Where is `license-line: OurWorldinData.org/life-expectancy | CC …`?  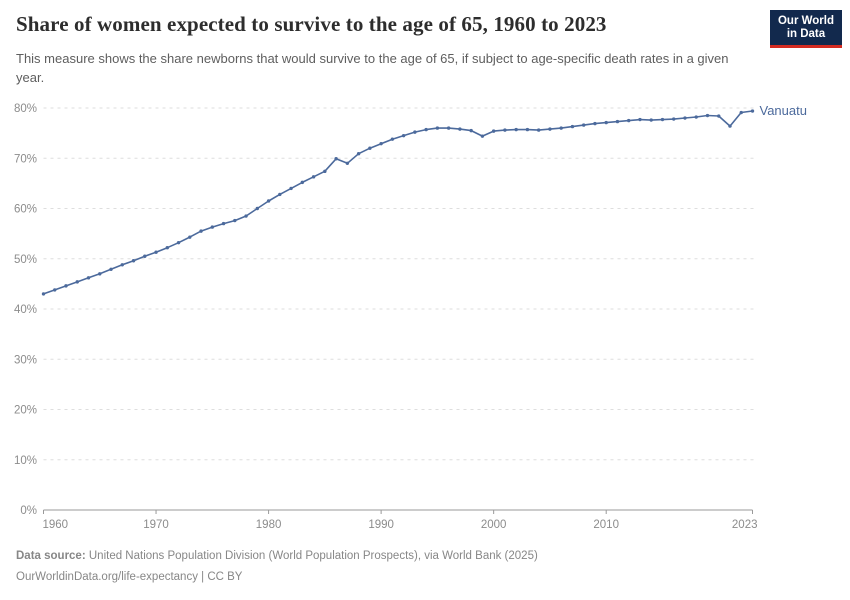 license-line: OurWorldinData.org/life-expectancy | CC … is located at coordinates (129, 577).